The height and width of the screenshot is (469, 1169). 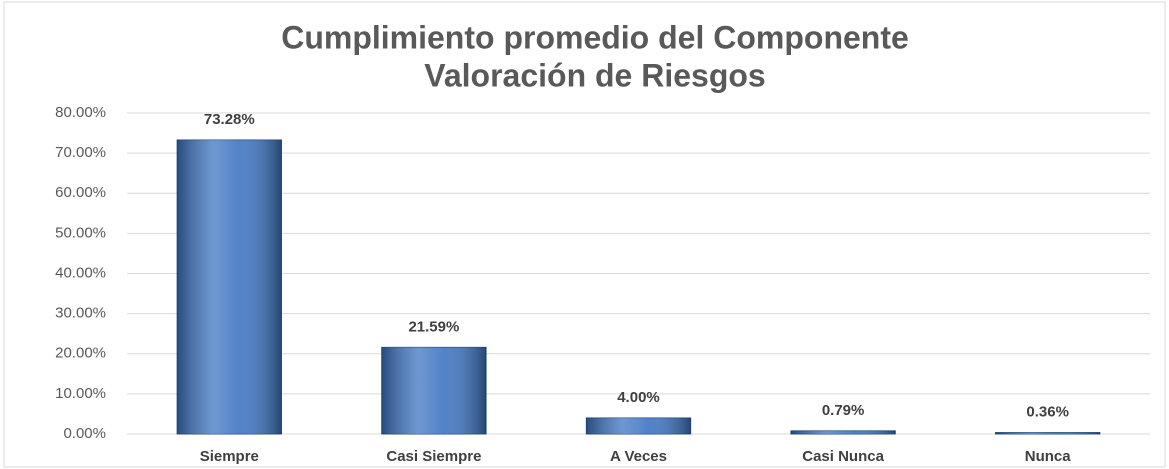 I want to click on y-tick-label: 80.00%, so click(x=80, y=112).